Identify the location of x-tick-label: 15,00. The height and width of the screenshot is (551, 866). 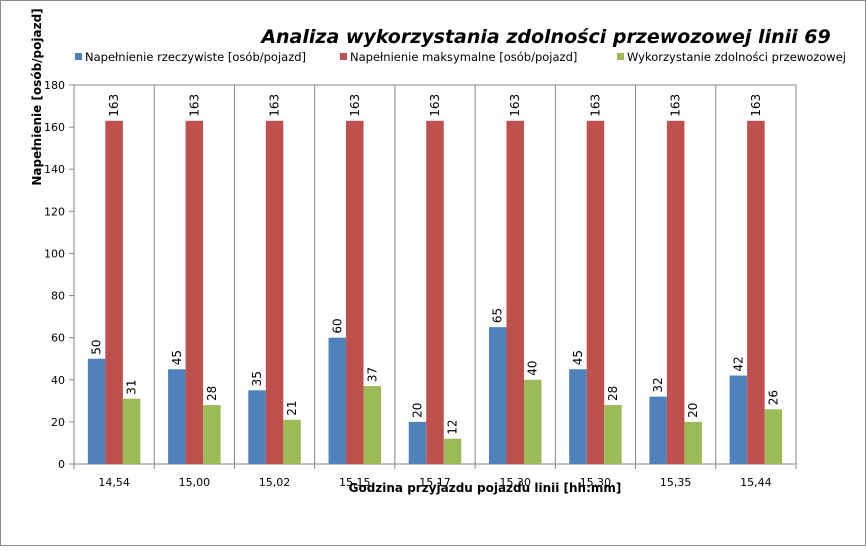
(195, 482).